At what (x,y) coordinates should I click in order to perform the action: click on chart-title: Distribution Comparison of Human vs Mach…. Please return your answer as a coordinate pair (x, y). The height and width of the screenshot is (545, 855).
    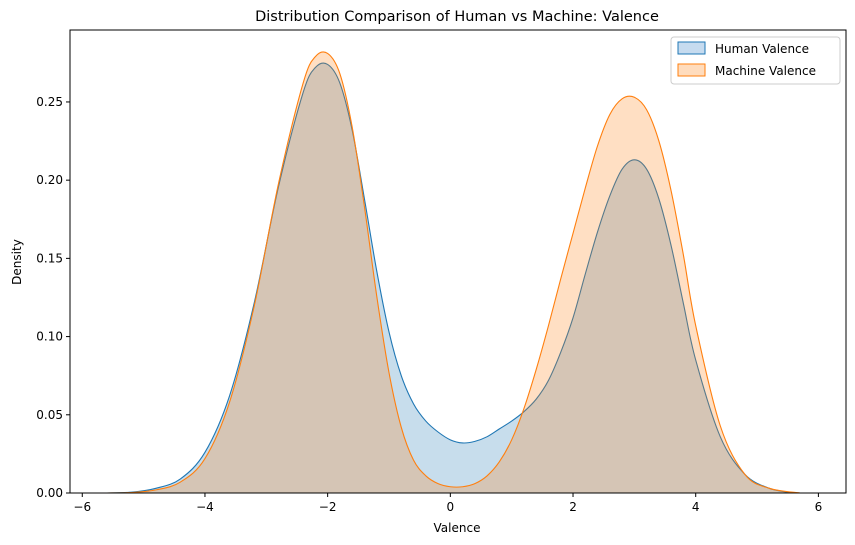
    Looking at the image, I should click on (457, 17).